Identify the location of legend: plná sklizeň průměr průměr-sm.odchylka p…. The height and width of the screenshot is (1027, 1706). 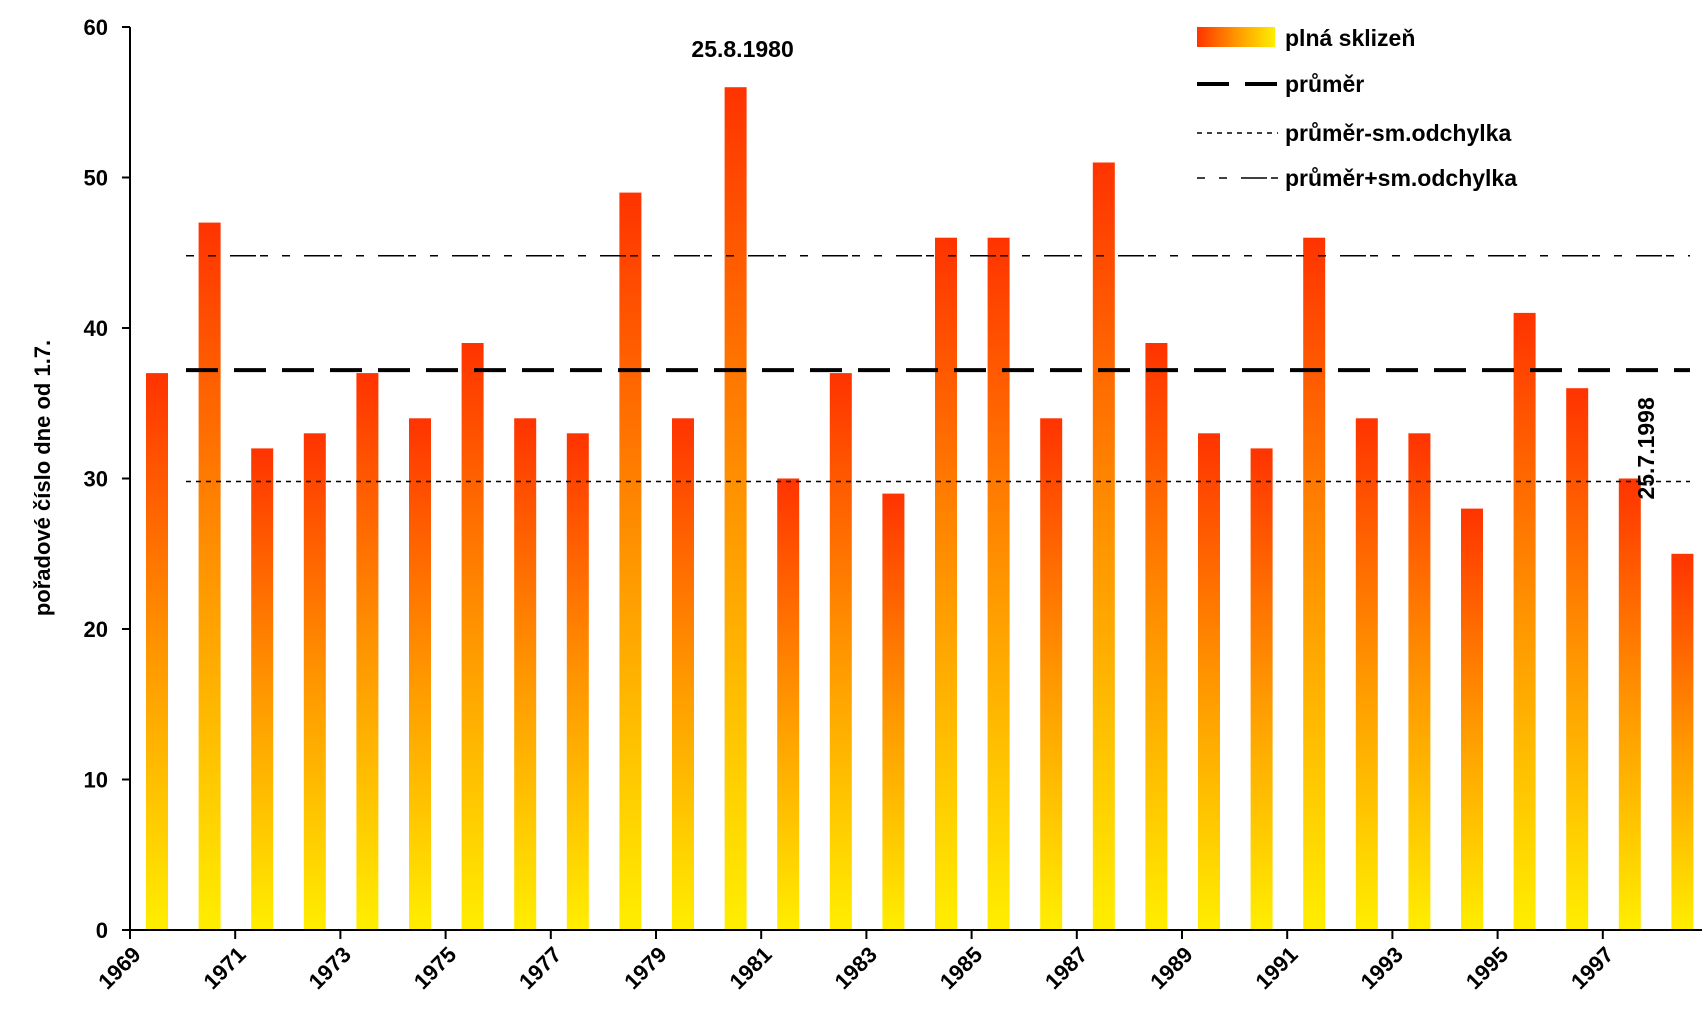
(1357, 108).